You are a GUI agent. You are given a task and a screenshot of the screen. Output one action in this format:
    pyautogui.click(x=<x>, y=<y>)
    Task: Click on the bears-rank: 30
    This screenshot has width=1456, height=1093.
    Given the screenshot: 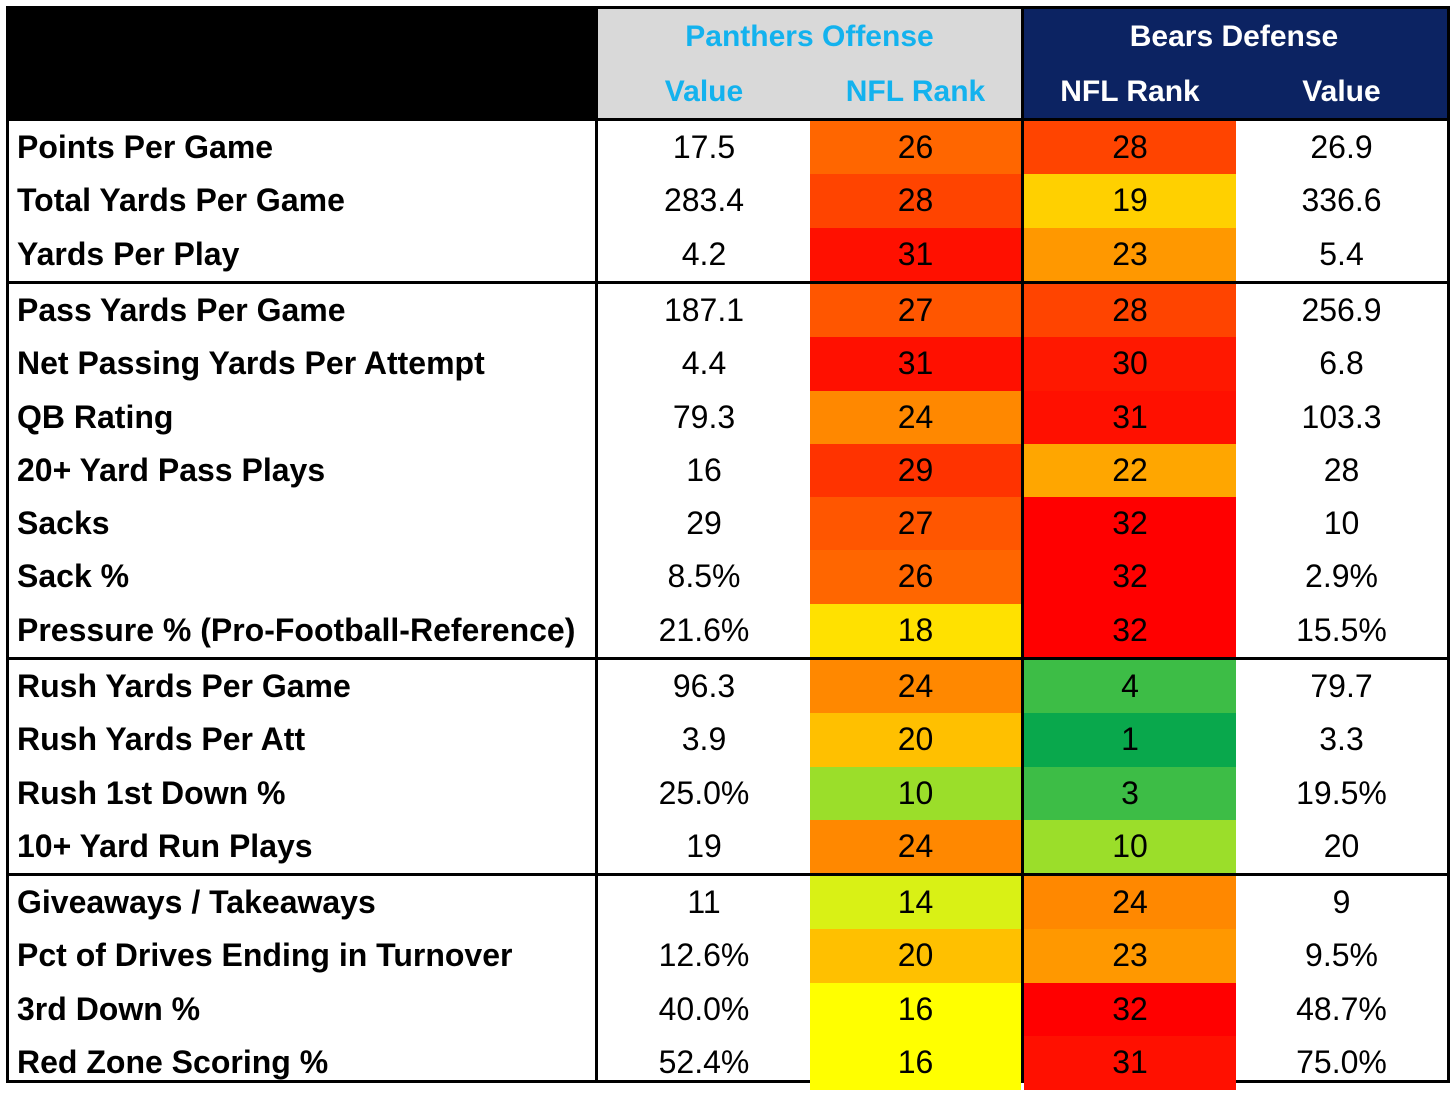 What is the action you would take?
    pyautogui.click(x=1130, y=364)
    